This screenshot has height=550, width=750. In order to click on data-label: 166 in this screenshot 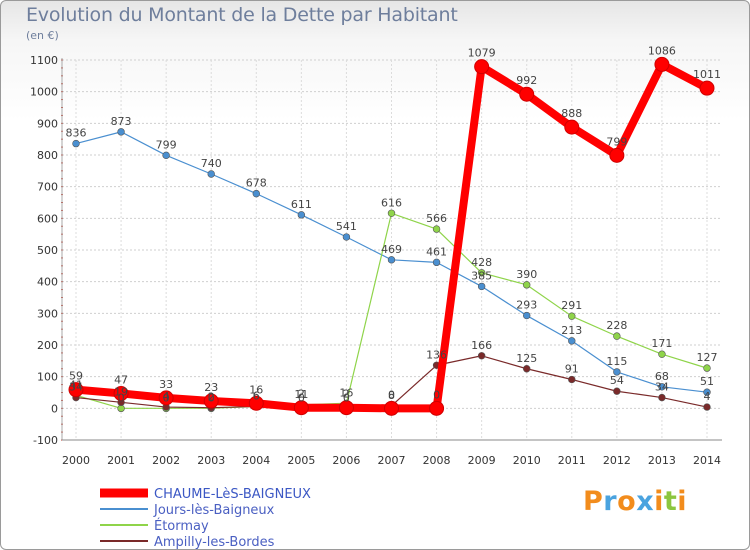, I will do `click(481, 345)`.